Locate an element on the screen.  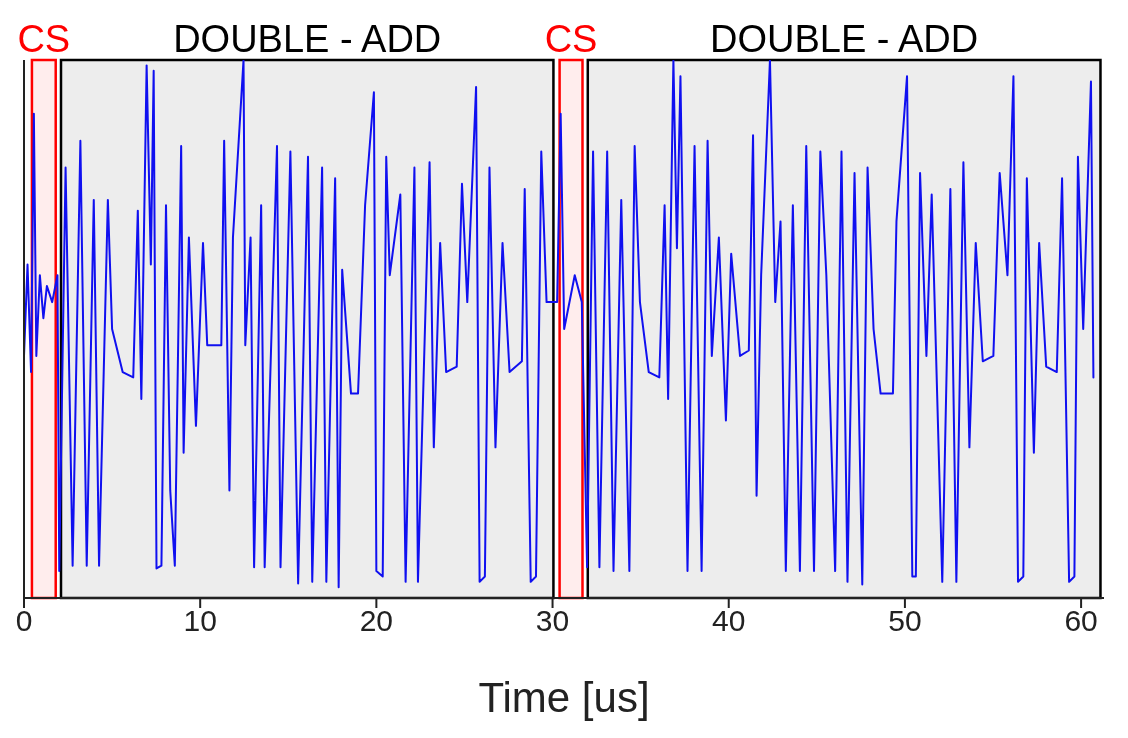
x-tick-label: 60 is located at coordinates (1081, 621).